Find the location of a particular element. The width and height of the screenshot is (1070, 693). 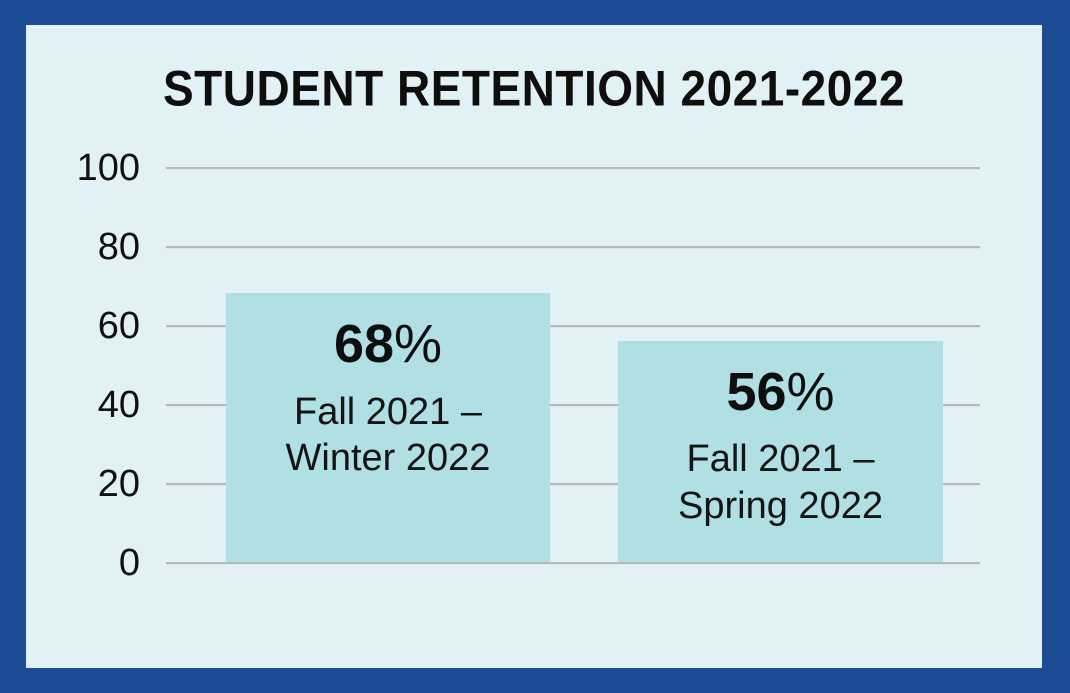

bar-category-line2: Spring 2022 is located at coordinates (780, 505).